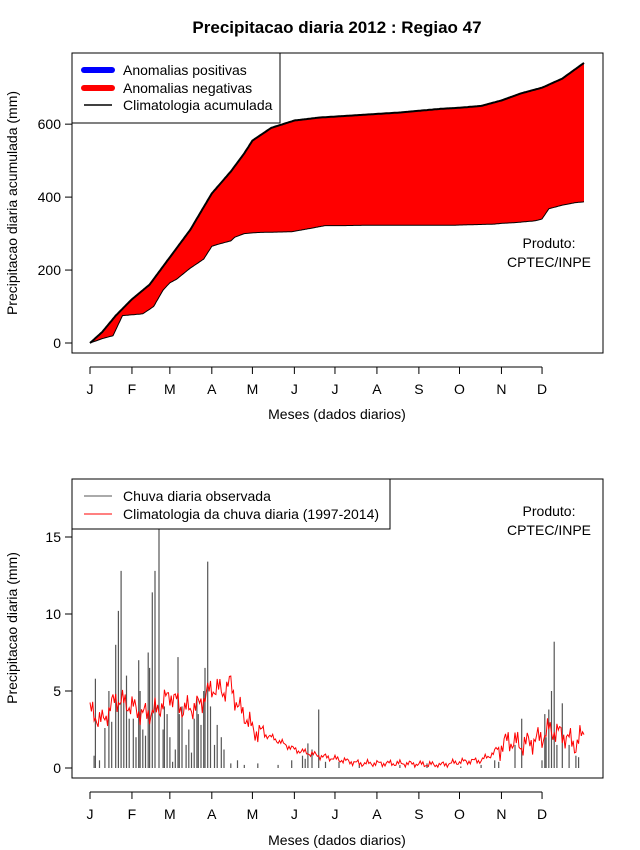 Image resolution: width=640 pixels, height=850 pixels. I want to click on top-x-tick-label: S, so click(418, 389).